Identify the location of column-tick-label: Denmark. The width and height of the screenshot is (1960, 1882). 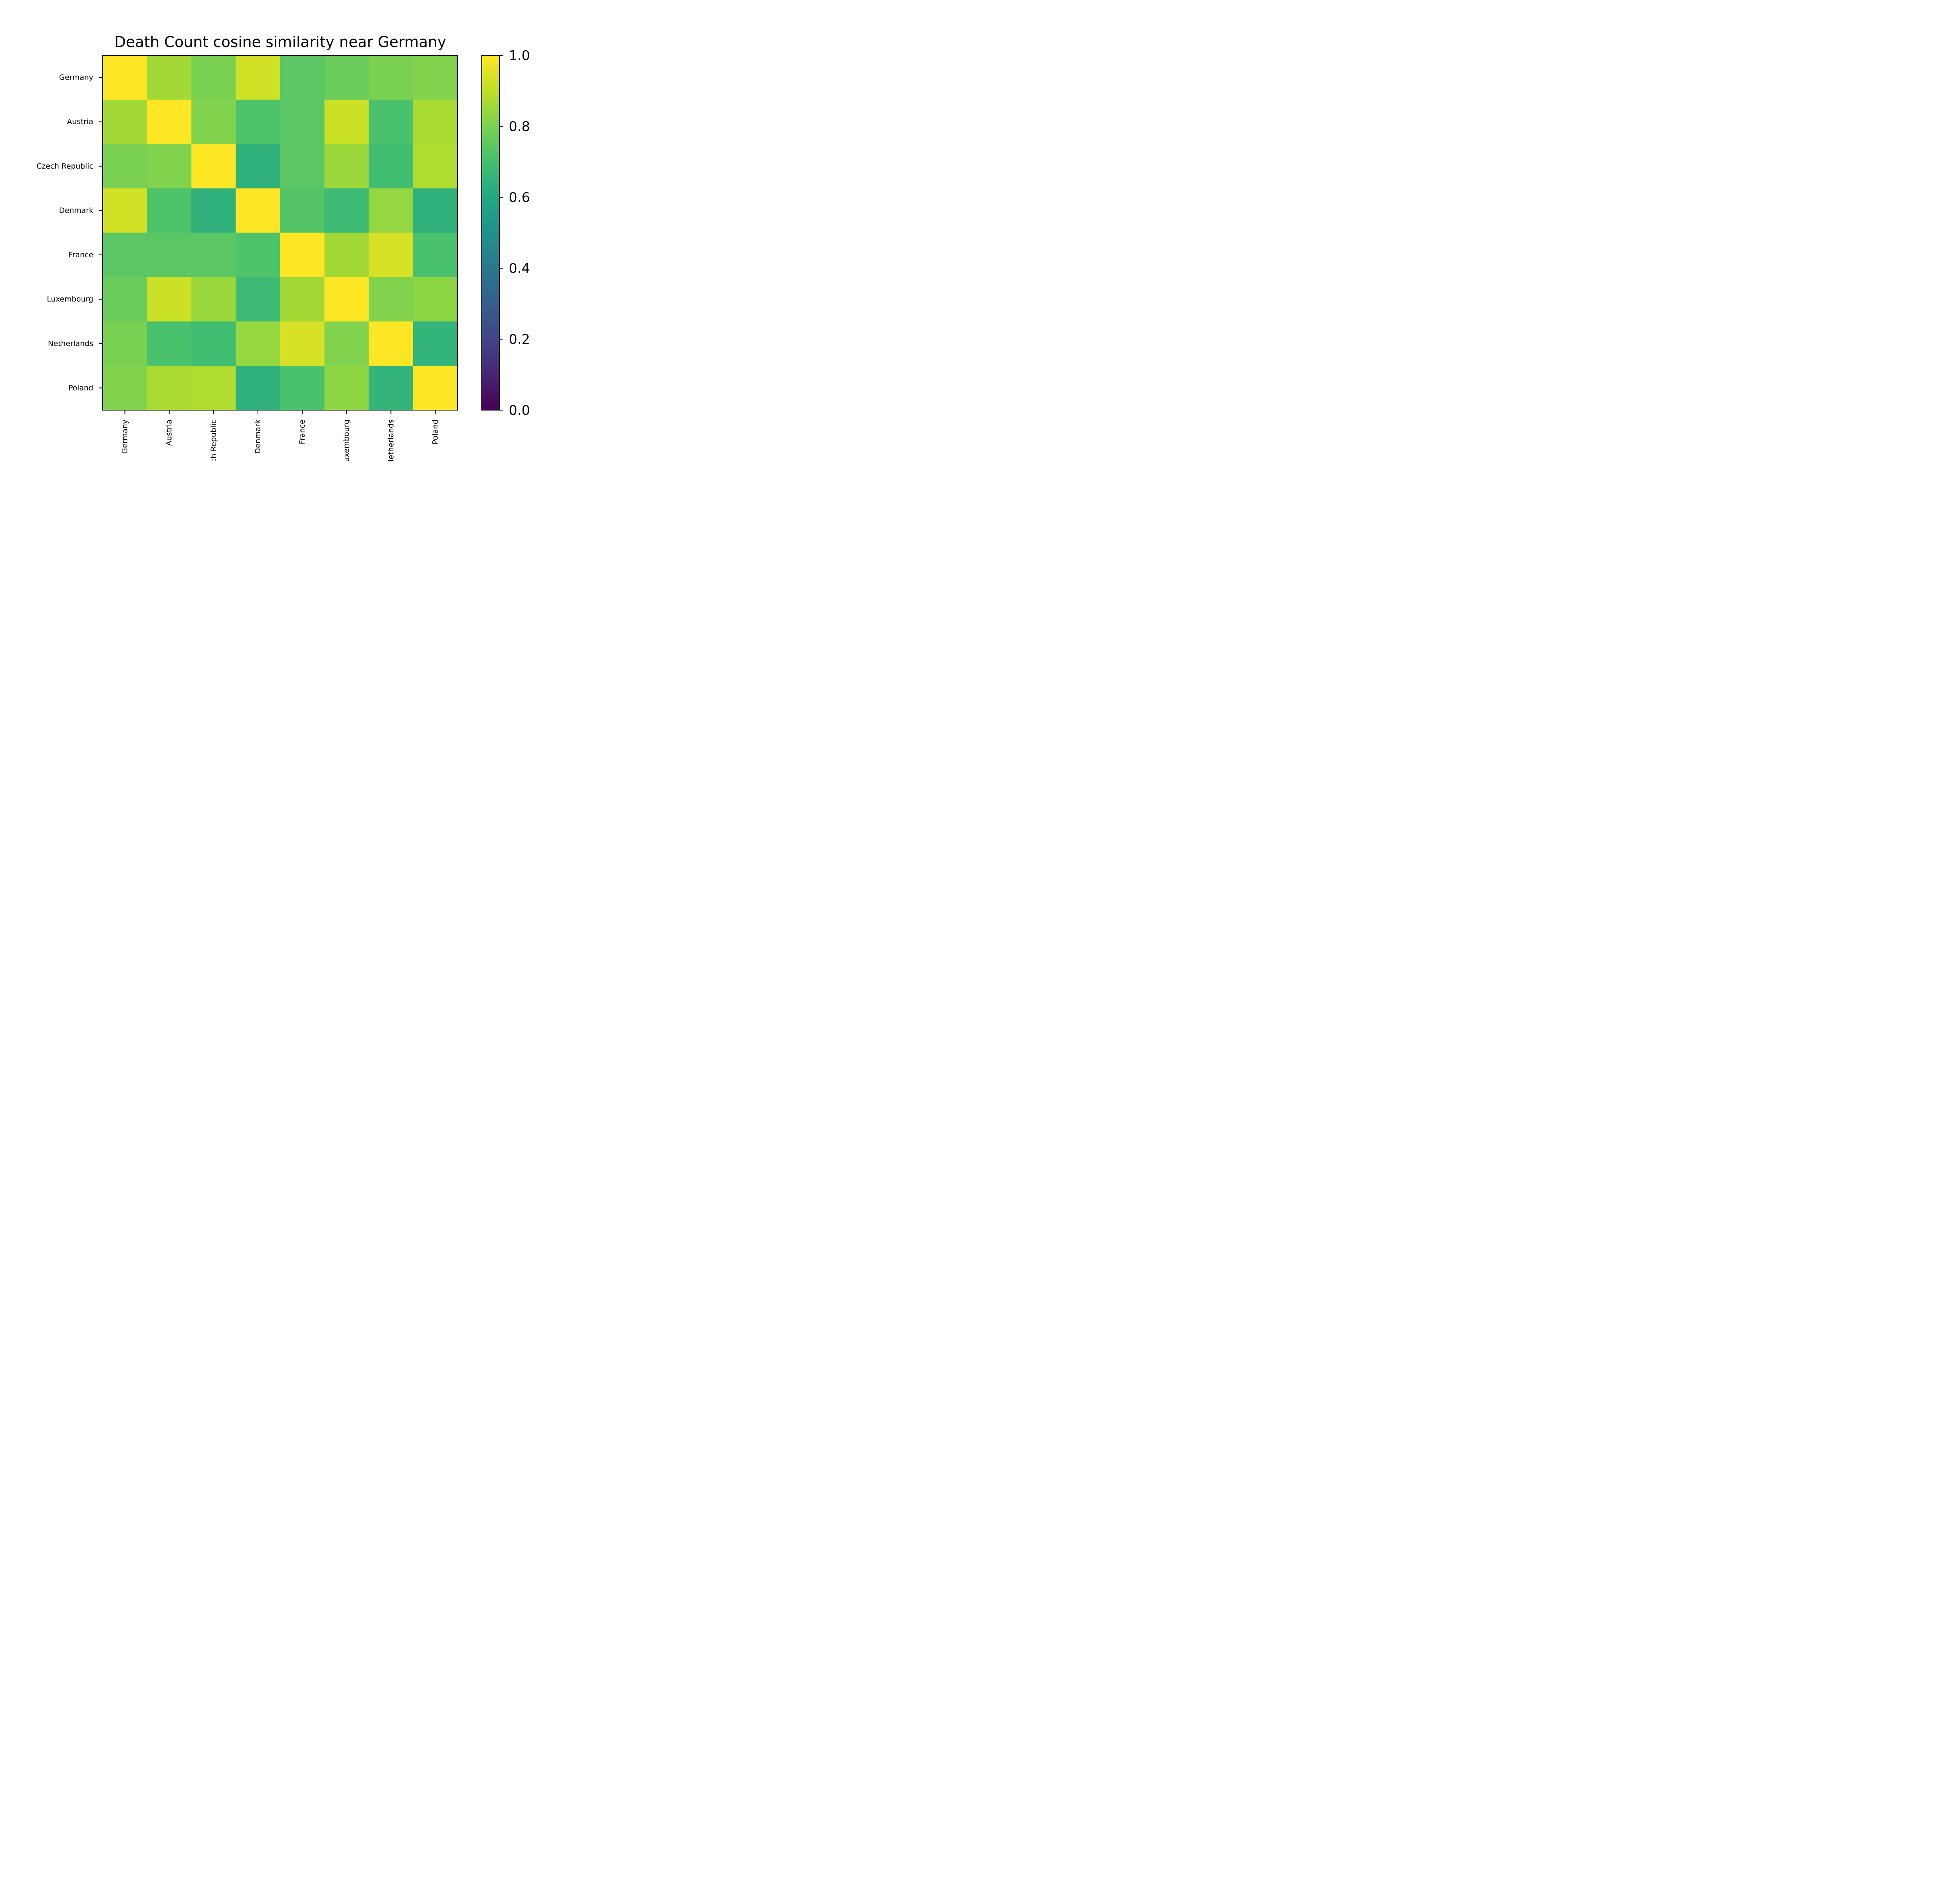
(258, 437).